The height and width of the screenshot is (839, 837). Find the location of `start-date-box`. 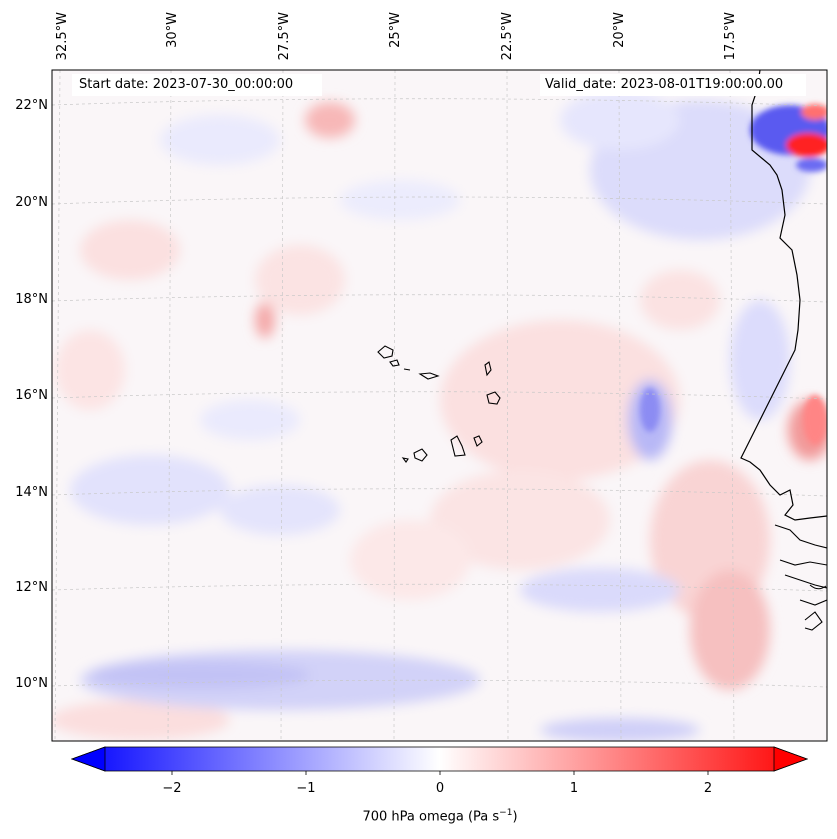

start-date-box is located at coordinates (197, 85).